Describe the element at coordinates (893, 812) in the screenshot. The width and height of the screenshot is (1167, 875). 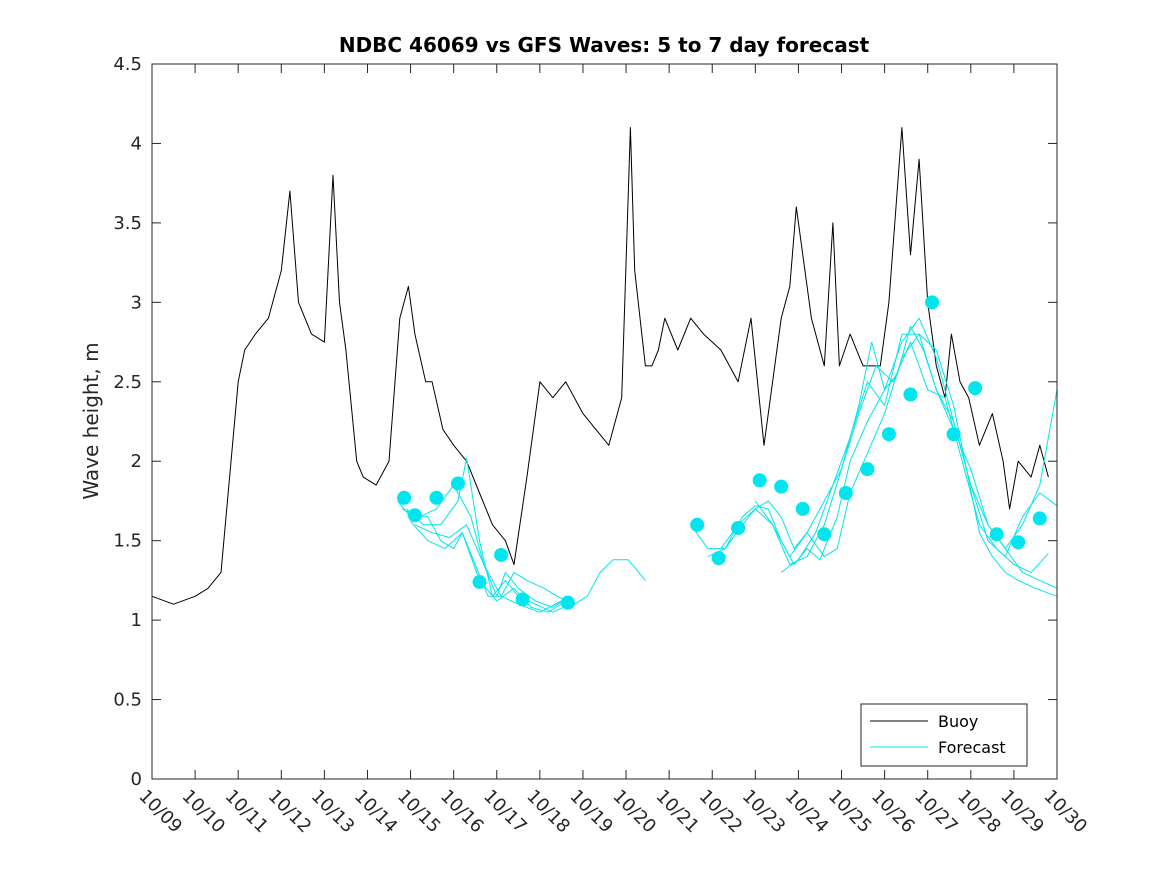
I see `x-tick-label: 10/26` at that location.